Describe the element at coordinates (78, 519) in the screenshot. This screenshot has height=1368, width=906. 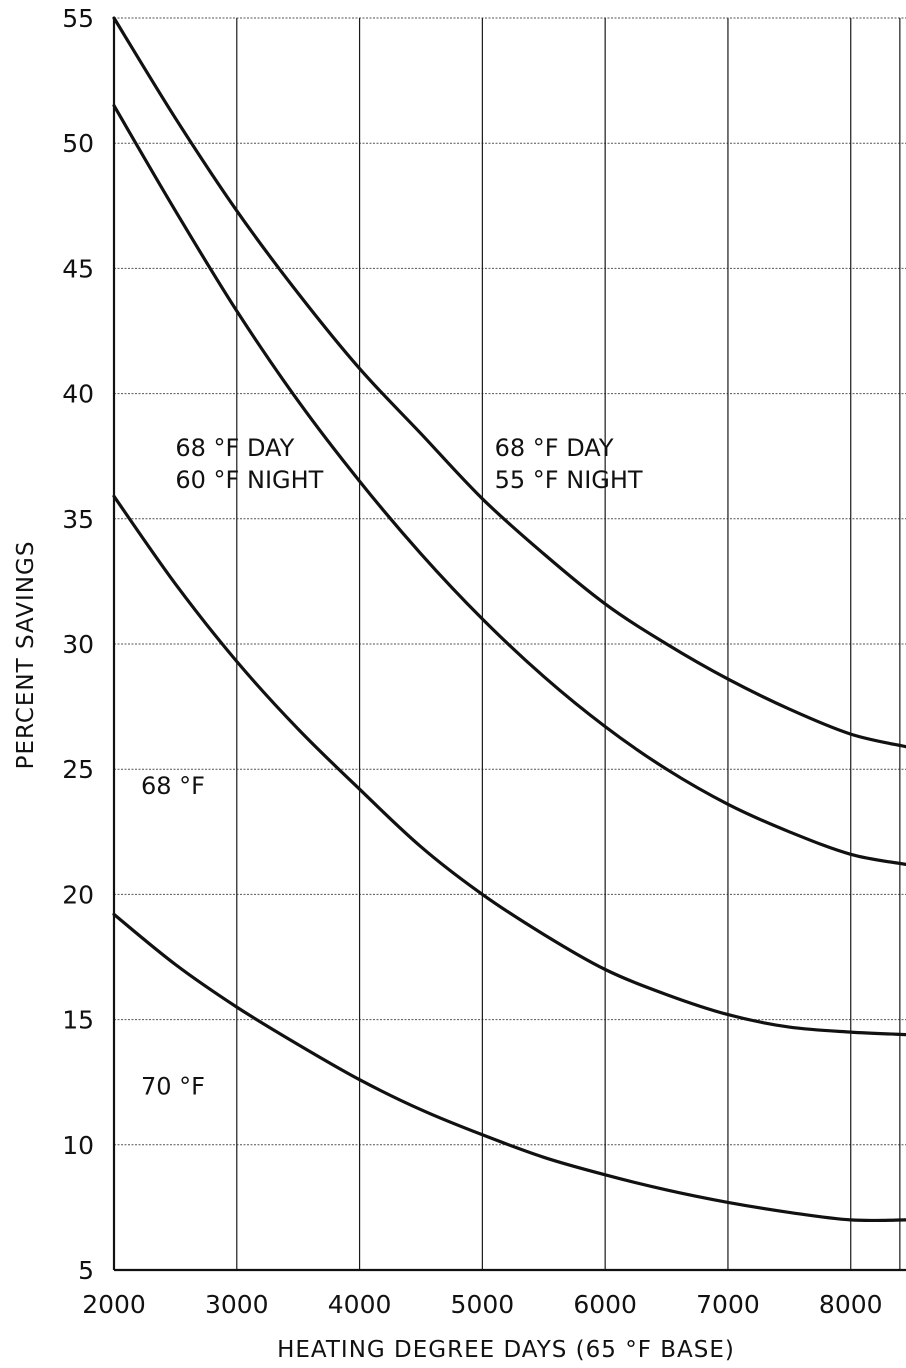
I see `y-tick-label: 35` at that location.